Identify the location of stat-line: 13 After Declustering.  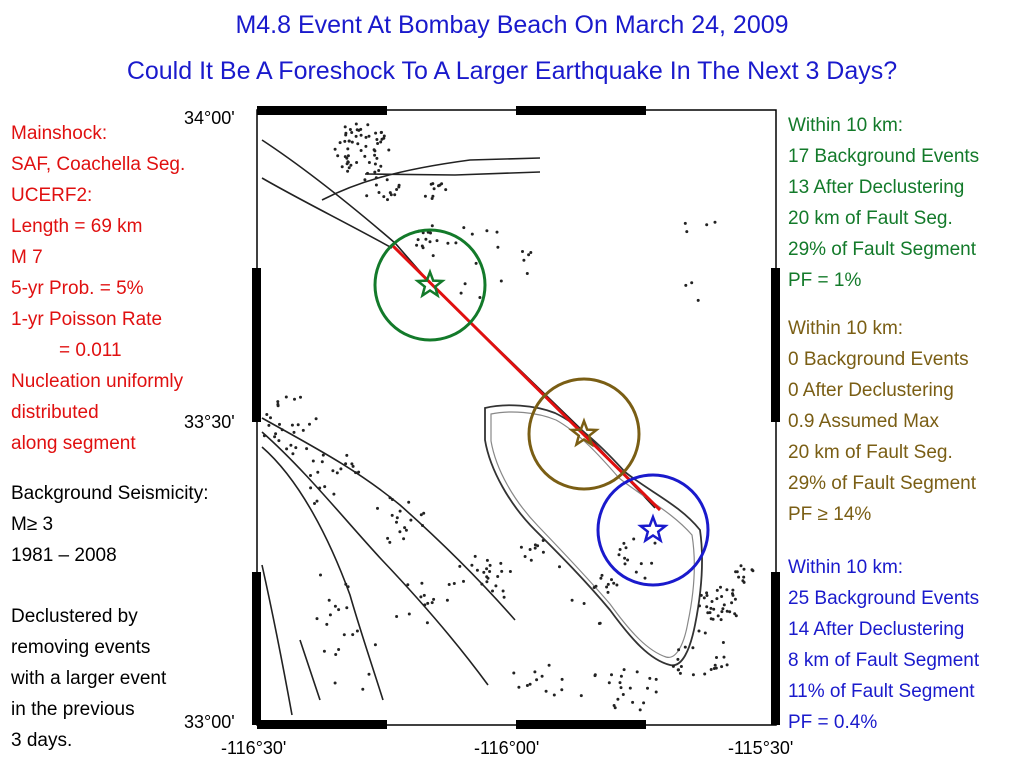
(876, 187).